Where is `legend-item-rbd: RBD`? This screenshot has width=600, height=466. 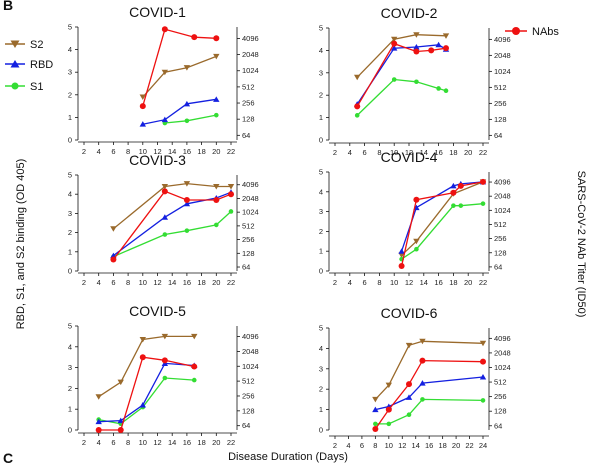 legend-item-rbd: RBD is located at coordinates (29, 65).